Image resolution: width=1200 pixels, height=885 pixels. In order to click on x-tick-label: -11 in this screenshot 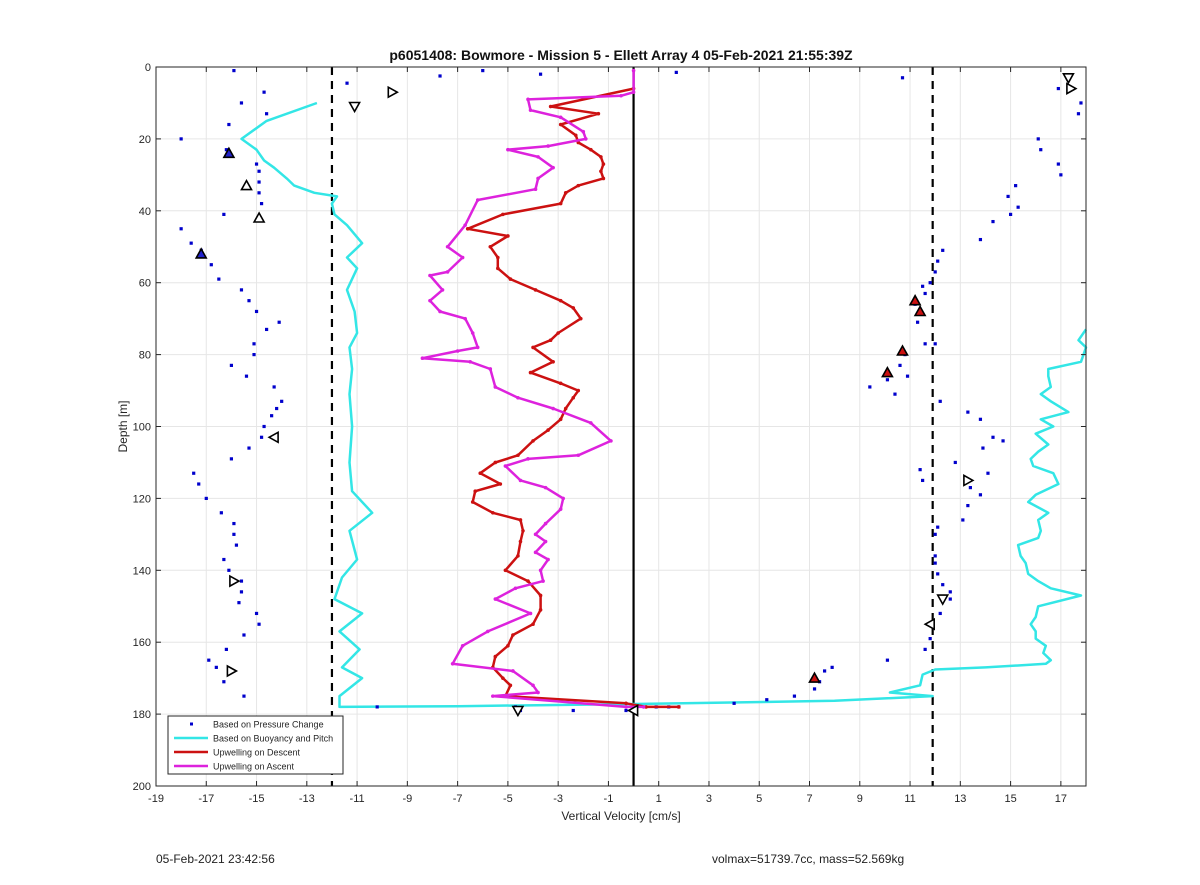, I will do `click(357, 799)`.